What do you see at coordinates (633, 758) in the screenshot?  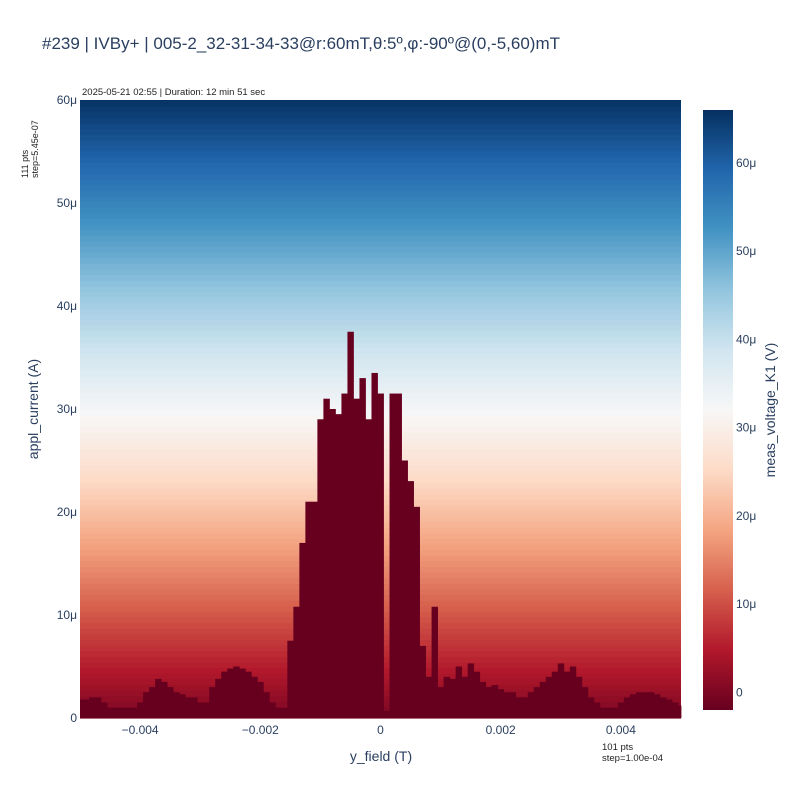 I see `x-points-step: step=1.00e-04` at bounding box center [633, 758].